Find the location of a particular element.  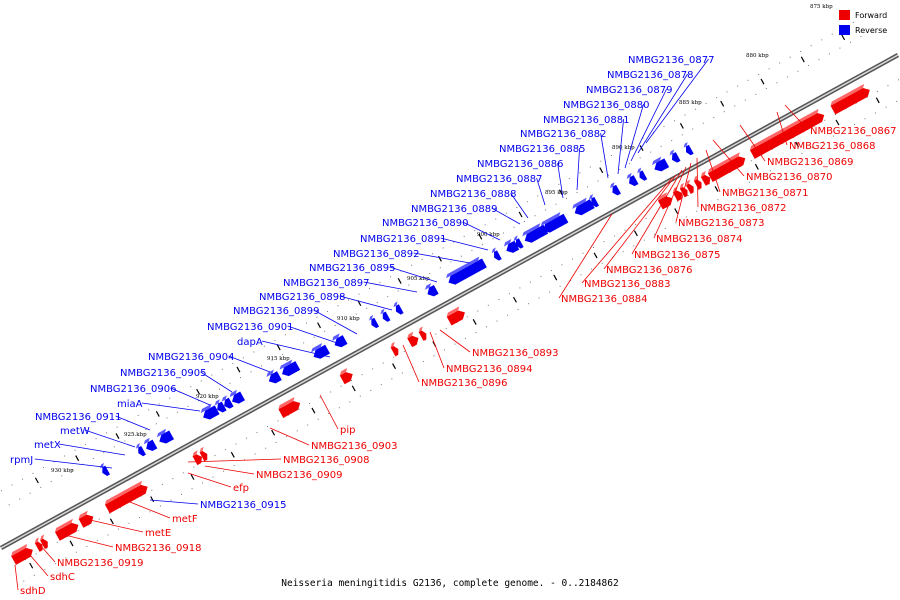

gene-label-nmbg2136-0899: NMBG2136_0899 is located at coordinates (276, 311).